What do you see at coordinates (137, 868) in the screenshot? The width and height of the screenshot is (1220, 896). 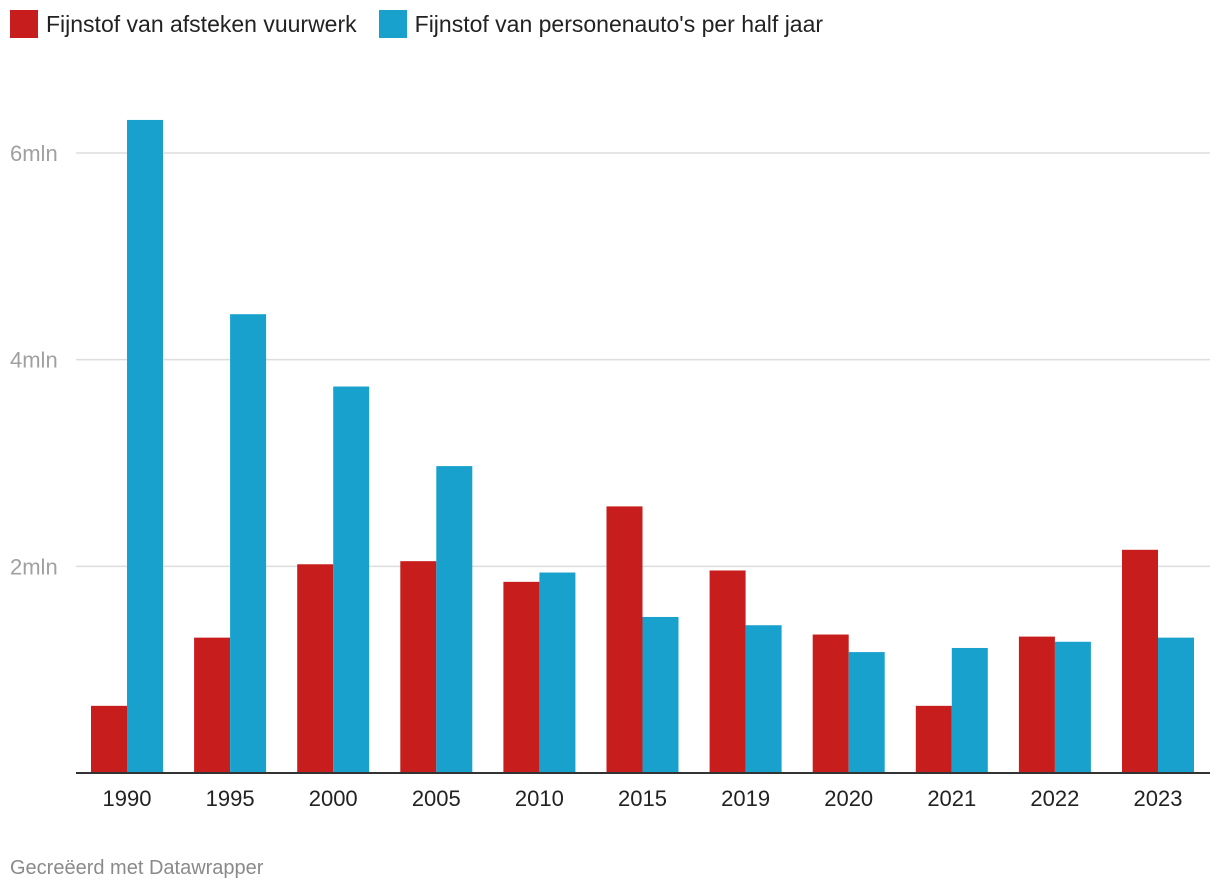 I see `footer-credit: Gecreëerd met Datawrapper` at bounding box center [137, 868].